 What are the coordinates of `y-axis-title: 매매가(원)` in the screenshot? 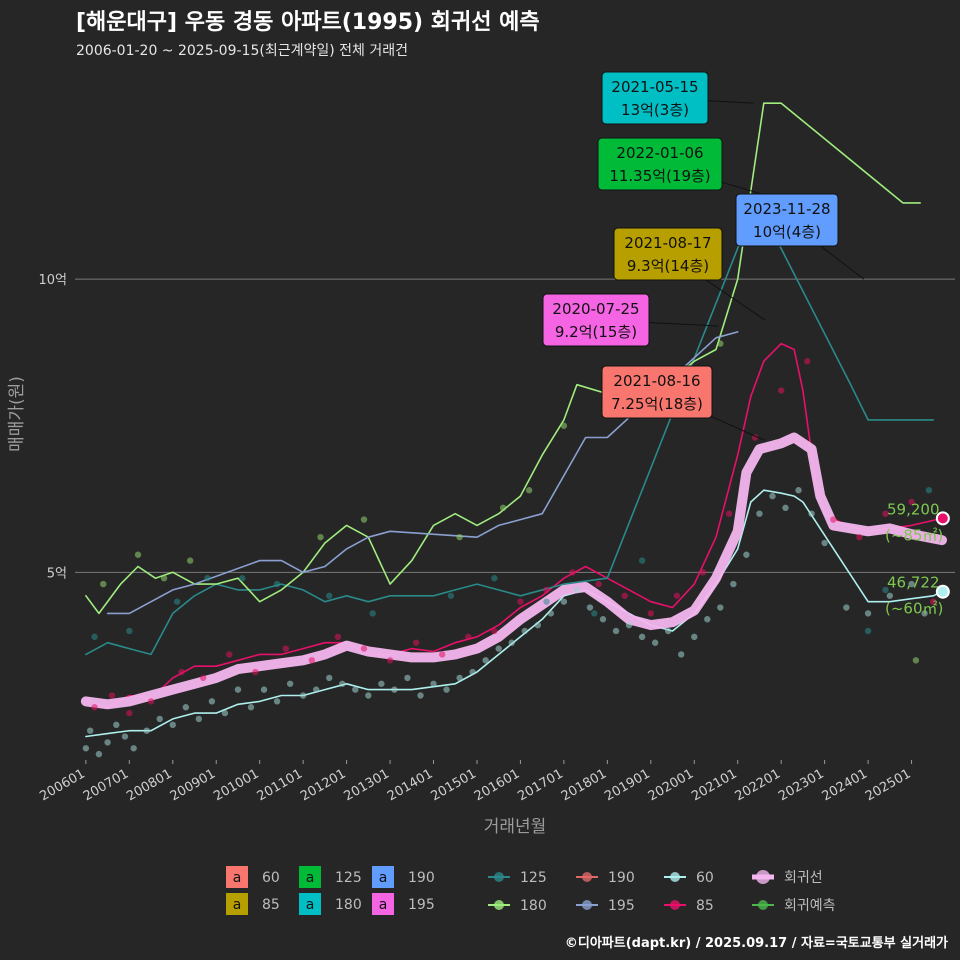 It's located at (17, 414).